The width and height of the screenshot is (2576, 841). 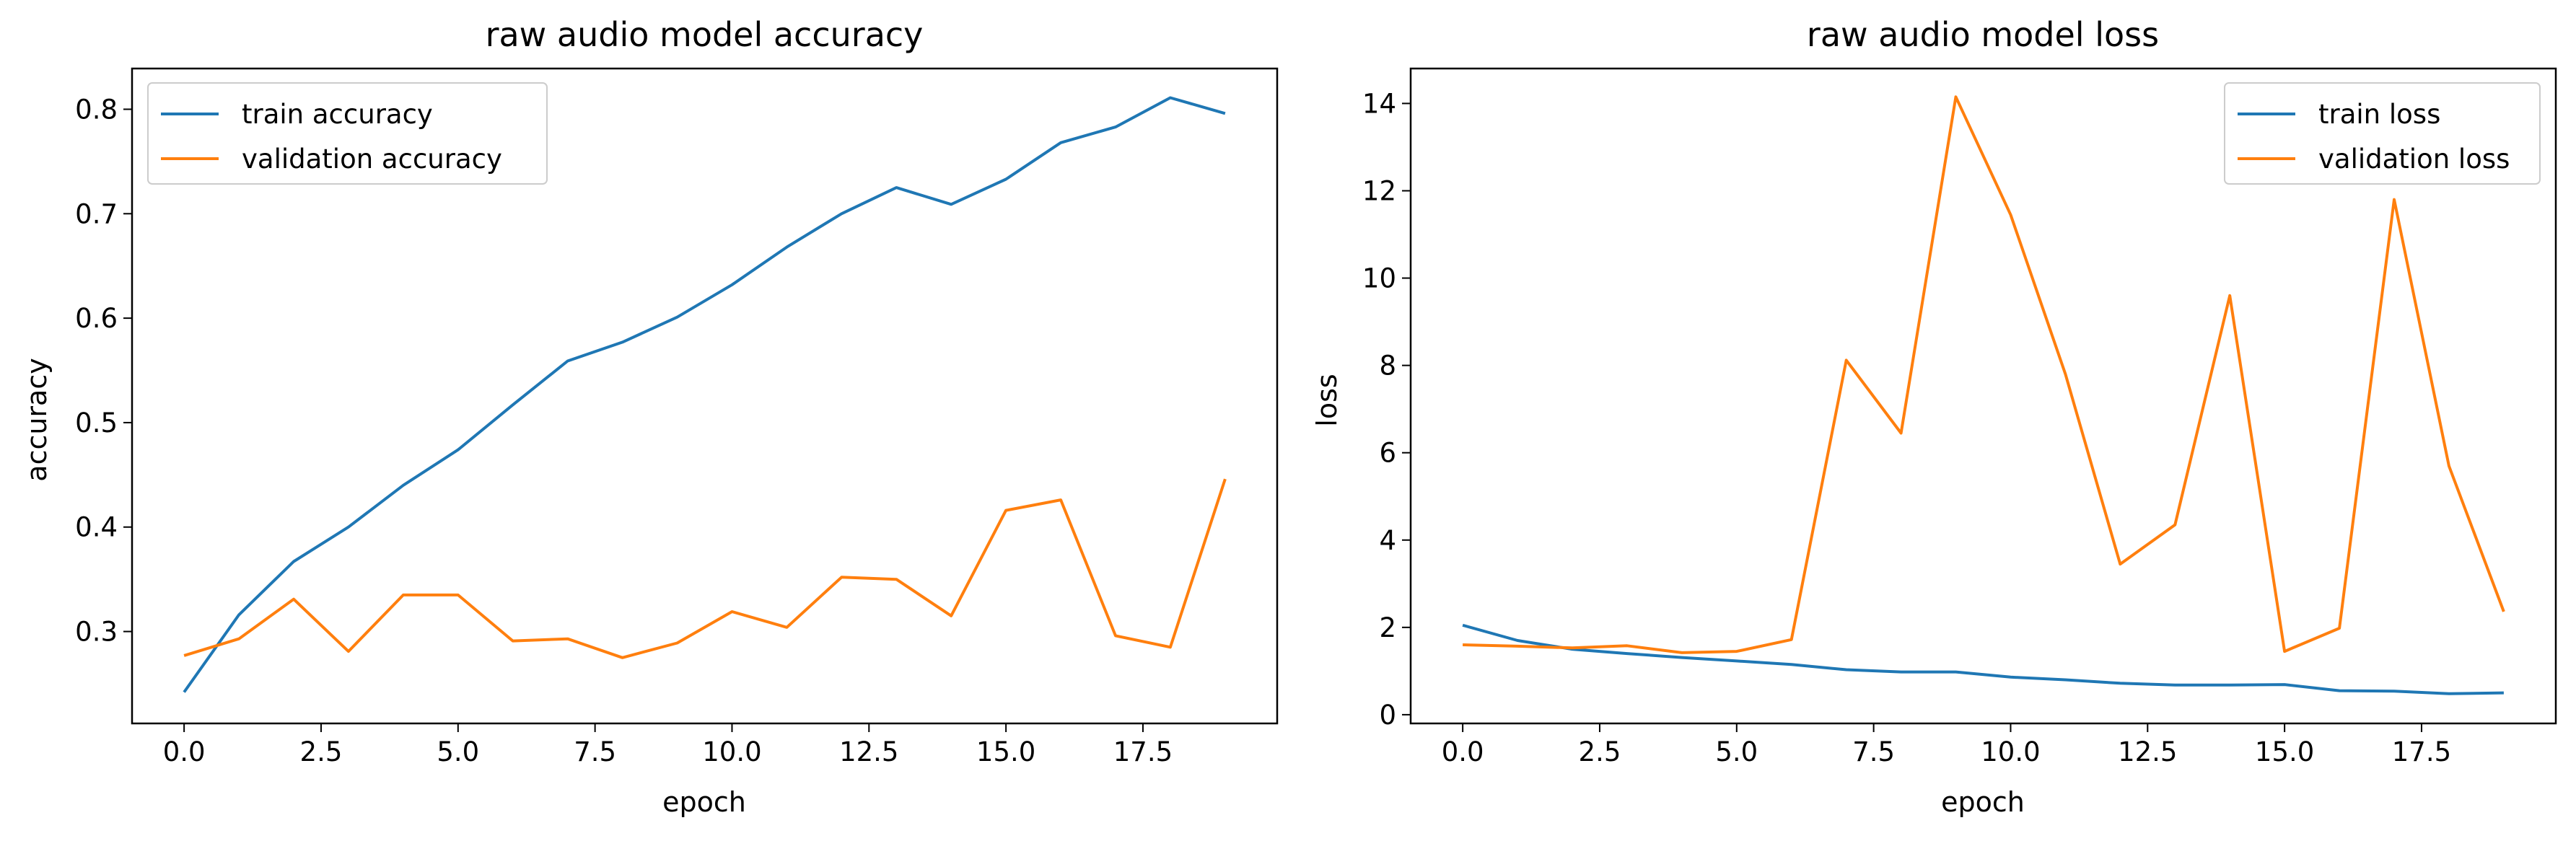 What do you see at coordinates (1379, 190) in the screenshot?
I see `y-tick-label: 12` at bounding box center [1379, 190].